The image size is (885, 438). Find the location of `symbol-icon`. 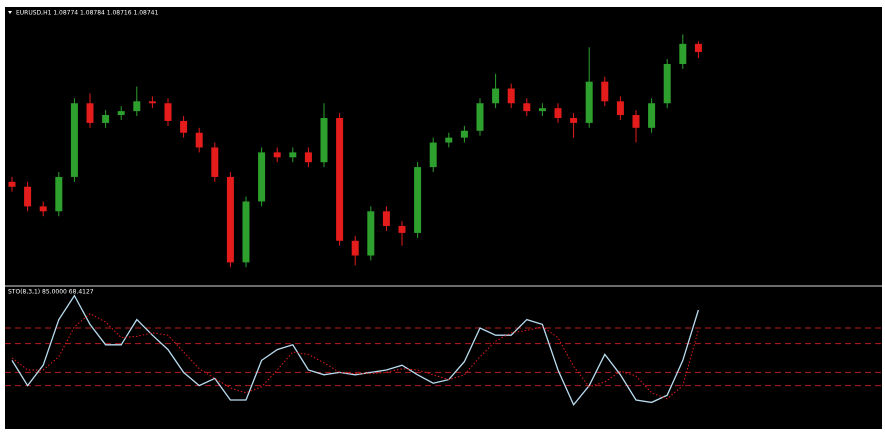

symbol-icon is located at coordinates (10, 12).